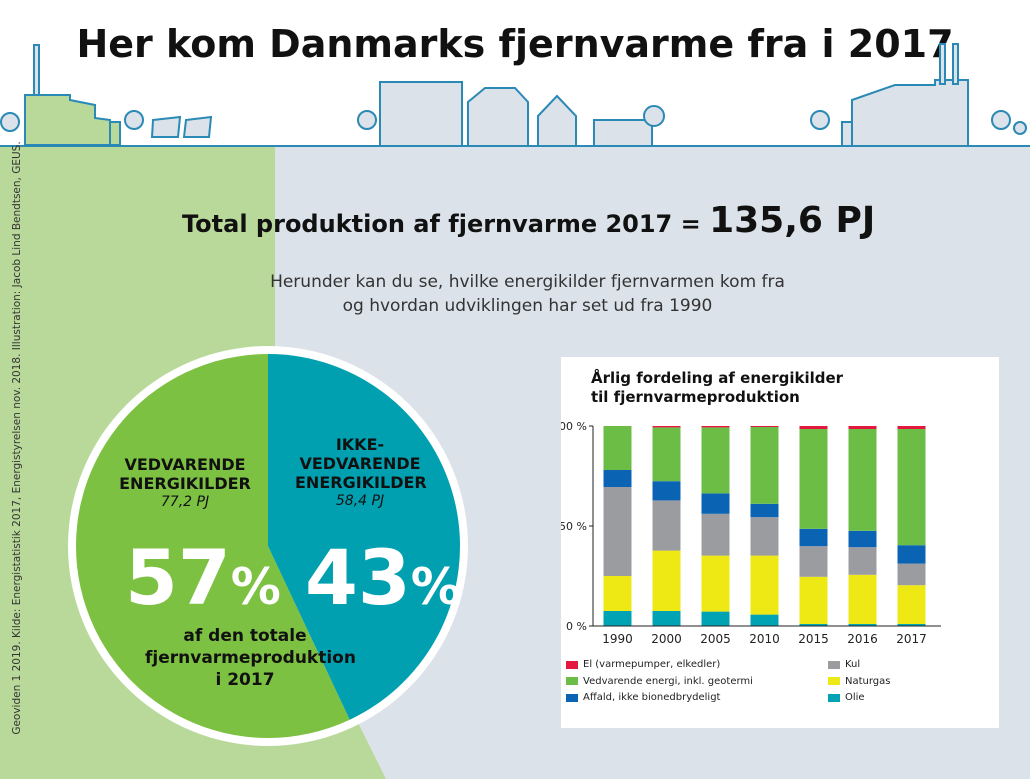 This screenshot has height=779, width=1030. I want to click on legend-item: Vedvarende energi, inkl. geotermi, so click(659, 681).